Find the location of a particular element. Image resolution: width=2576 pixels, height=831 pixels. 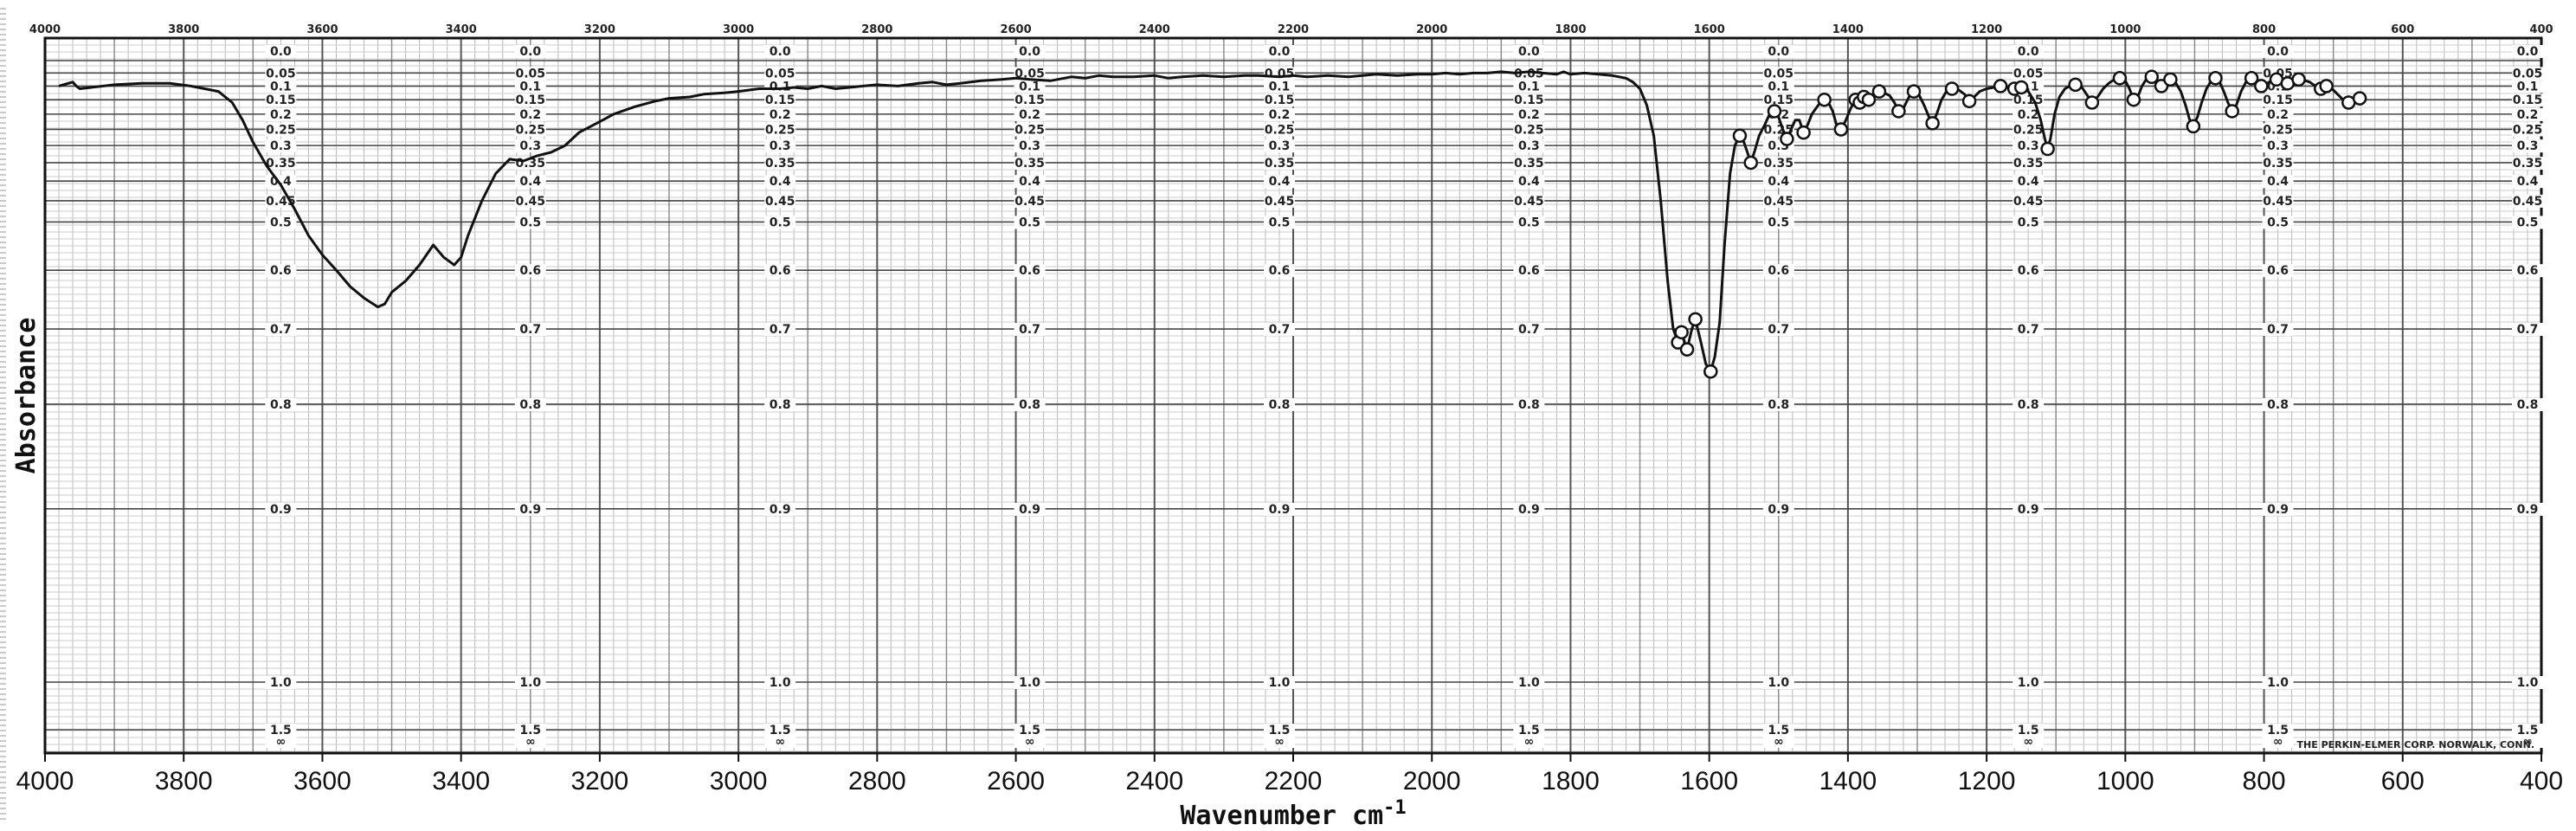

bottom-tick-label: 3200 is located at coordinates (600, 781).